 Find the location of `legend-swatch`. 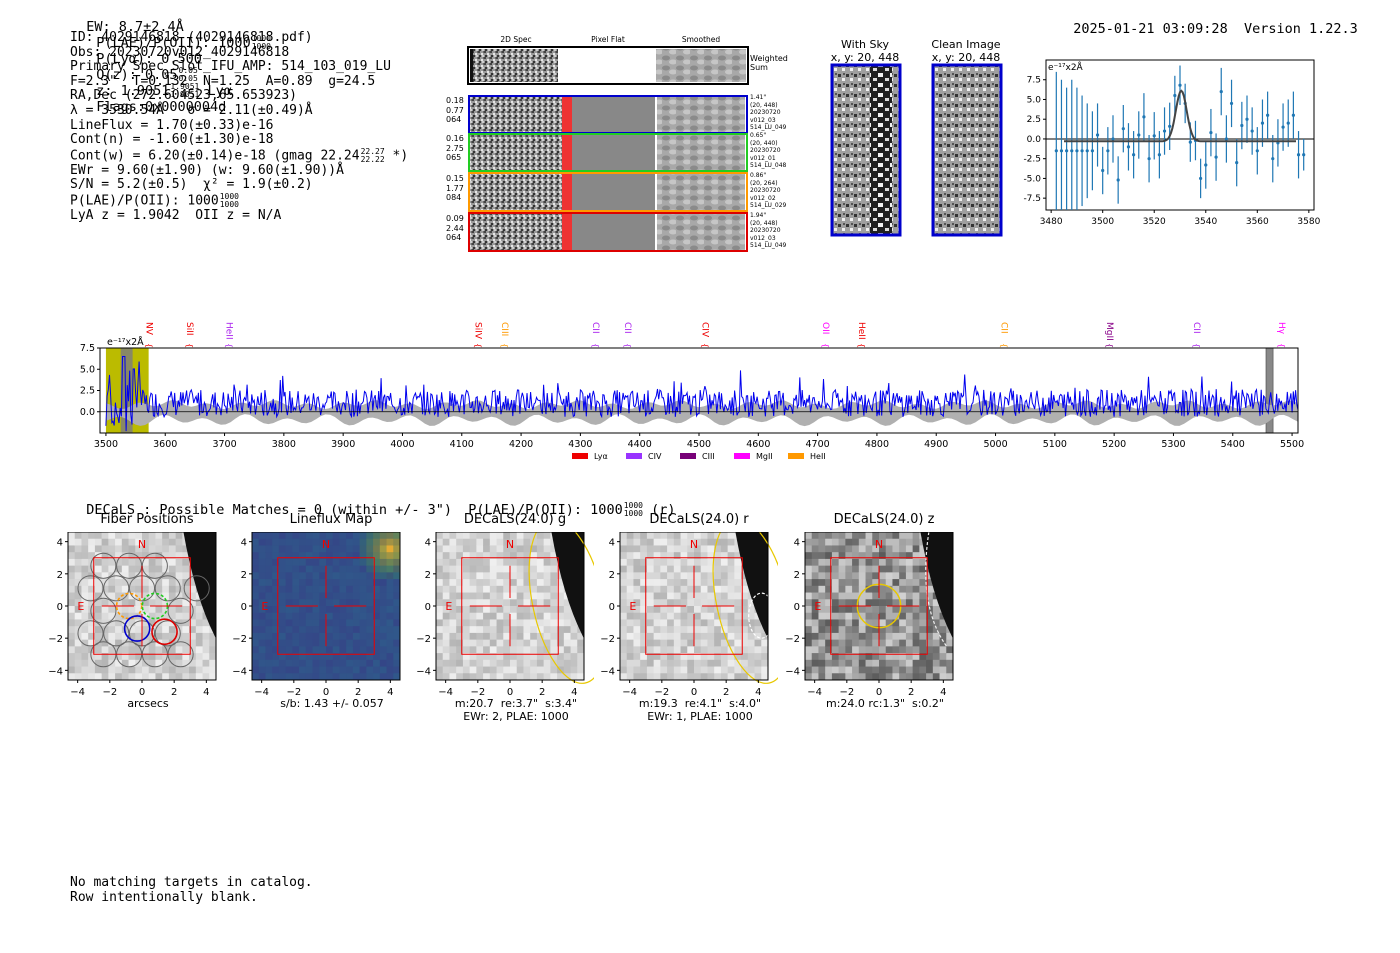

legend-swatch is located at coordinates (742, 456).